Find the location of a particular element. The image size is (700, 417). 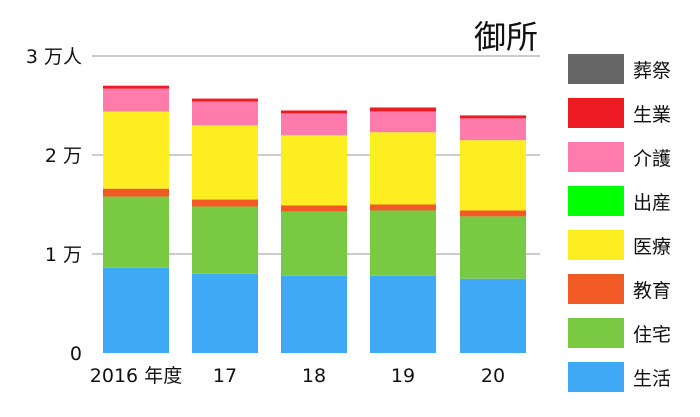

legend-item: 生活 is located at coordinates (619, 377).